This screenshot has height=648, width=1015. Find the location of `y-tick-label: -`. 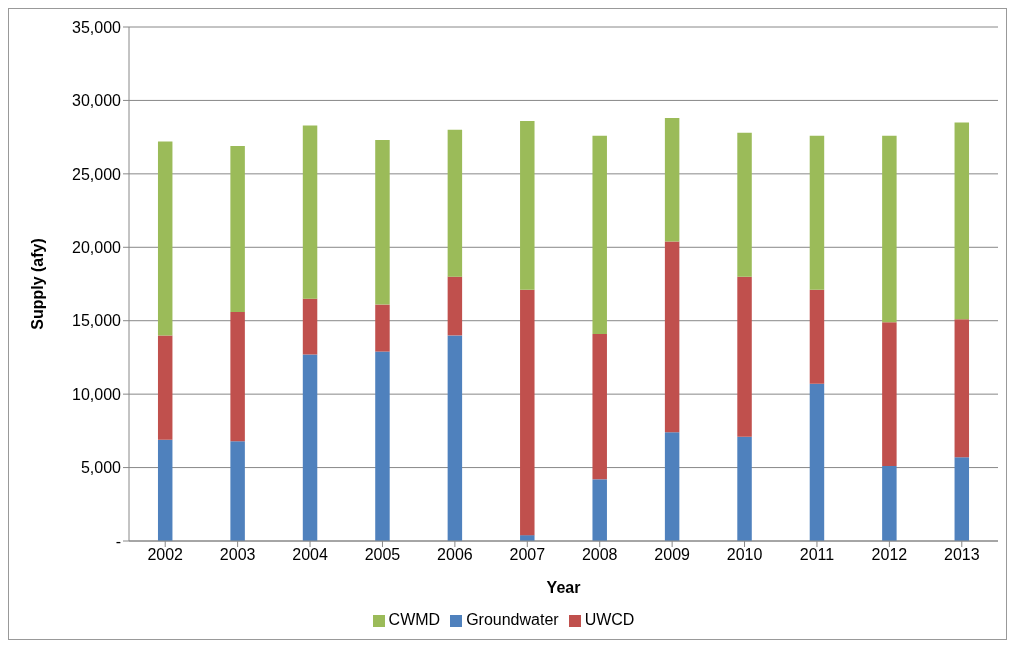

y-tick-label: - is located at coordinates (118, 541).